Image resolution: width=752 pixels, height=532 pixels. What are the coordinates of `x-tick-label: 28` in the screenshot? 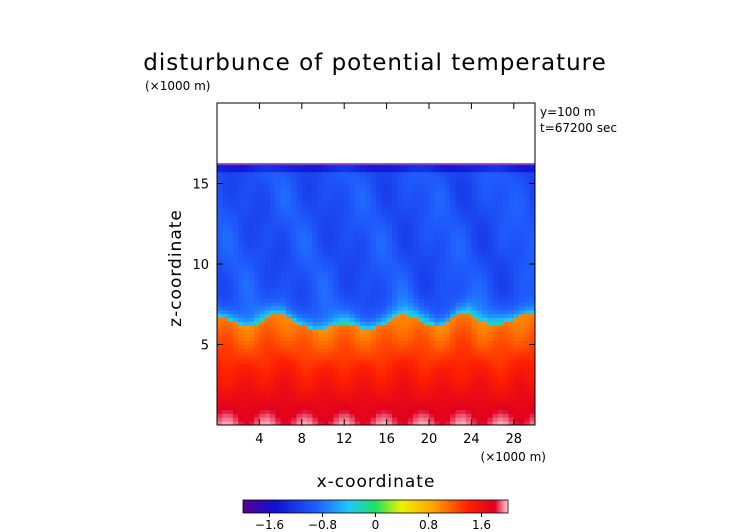 It's located at (514, 439).